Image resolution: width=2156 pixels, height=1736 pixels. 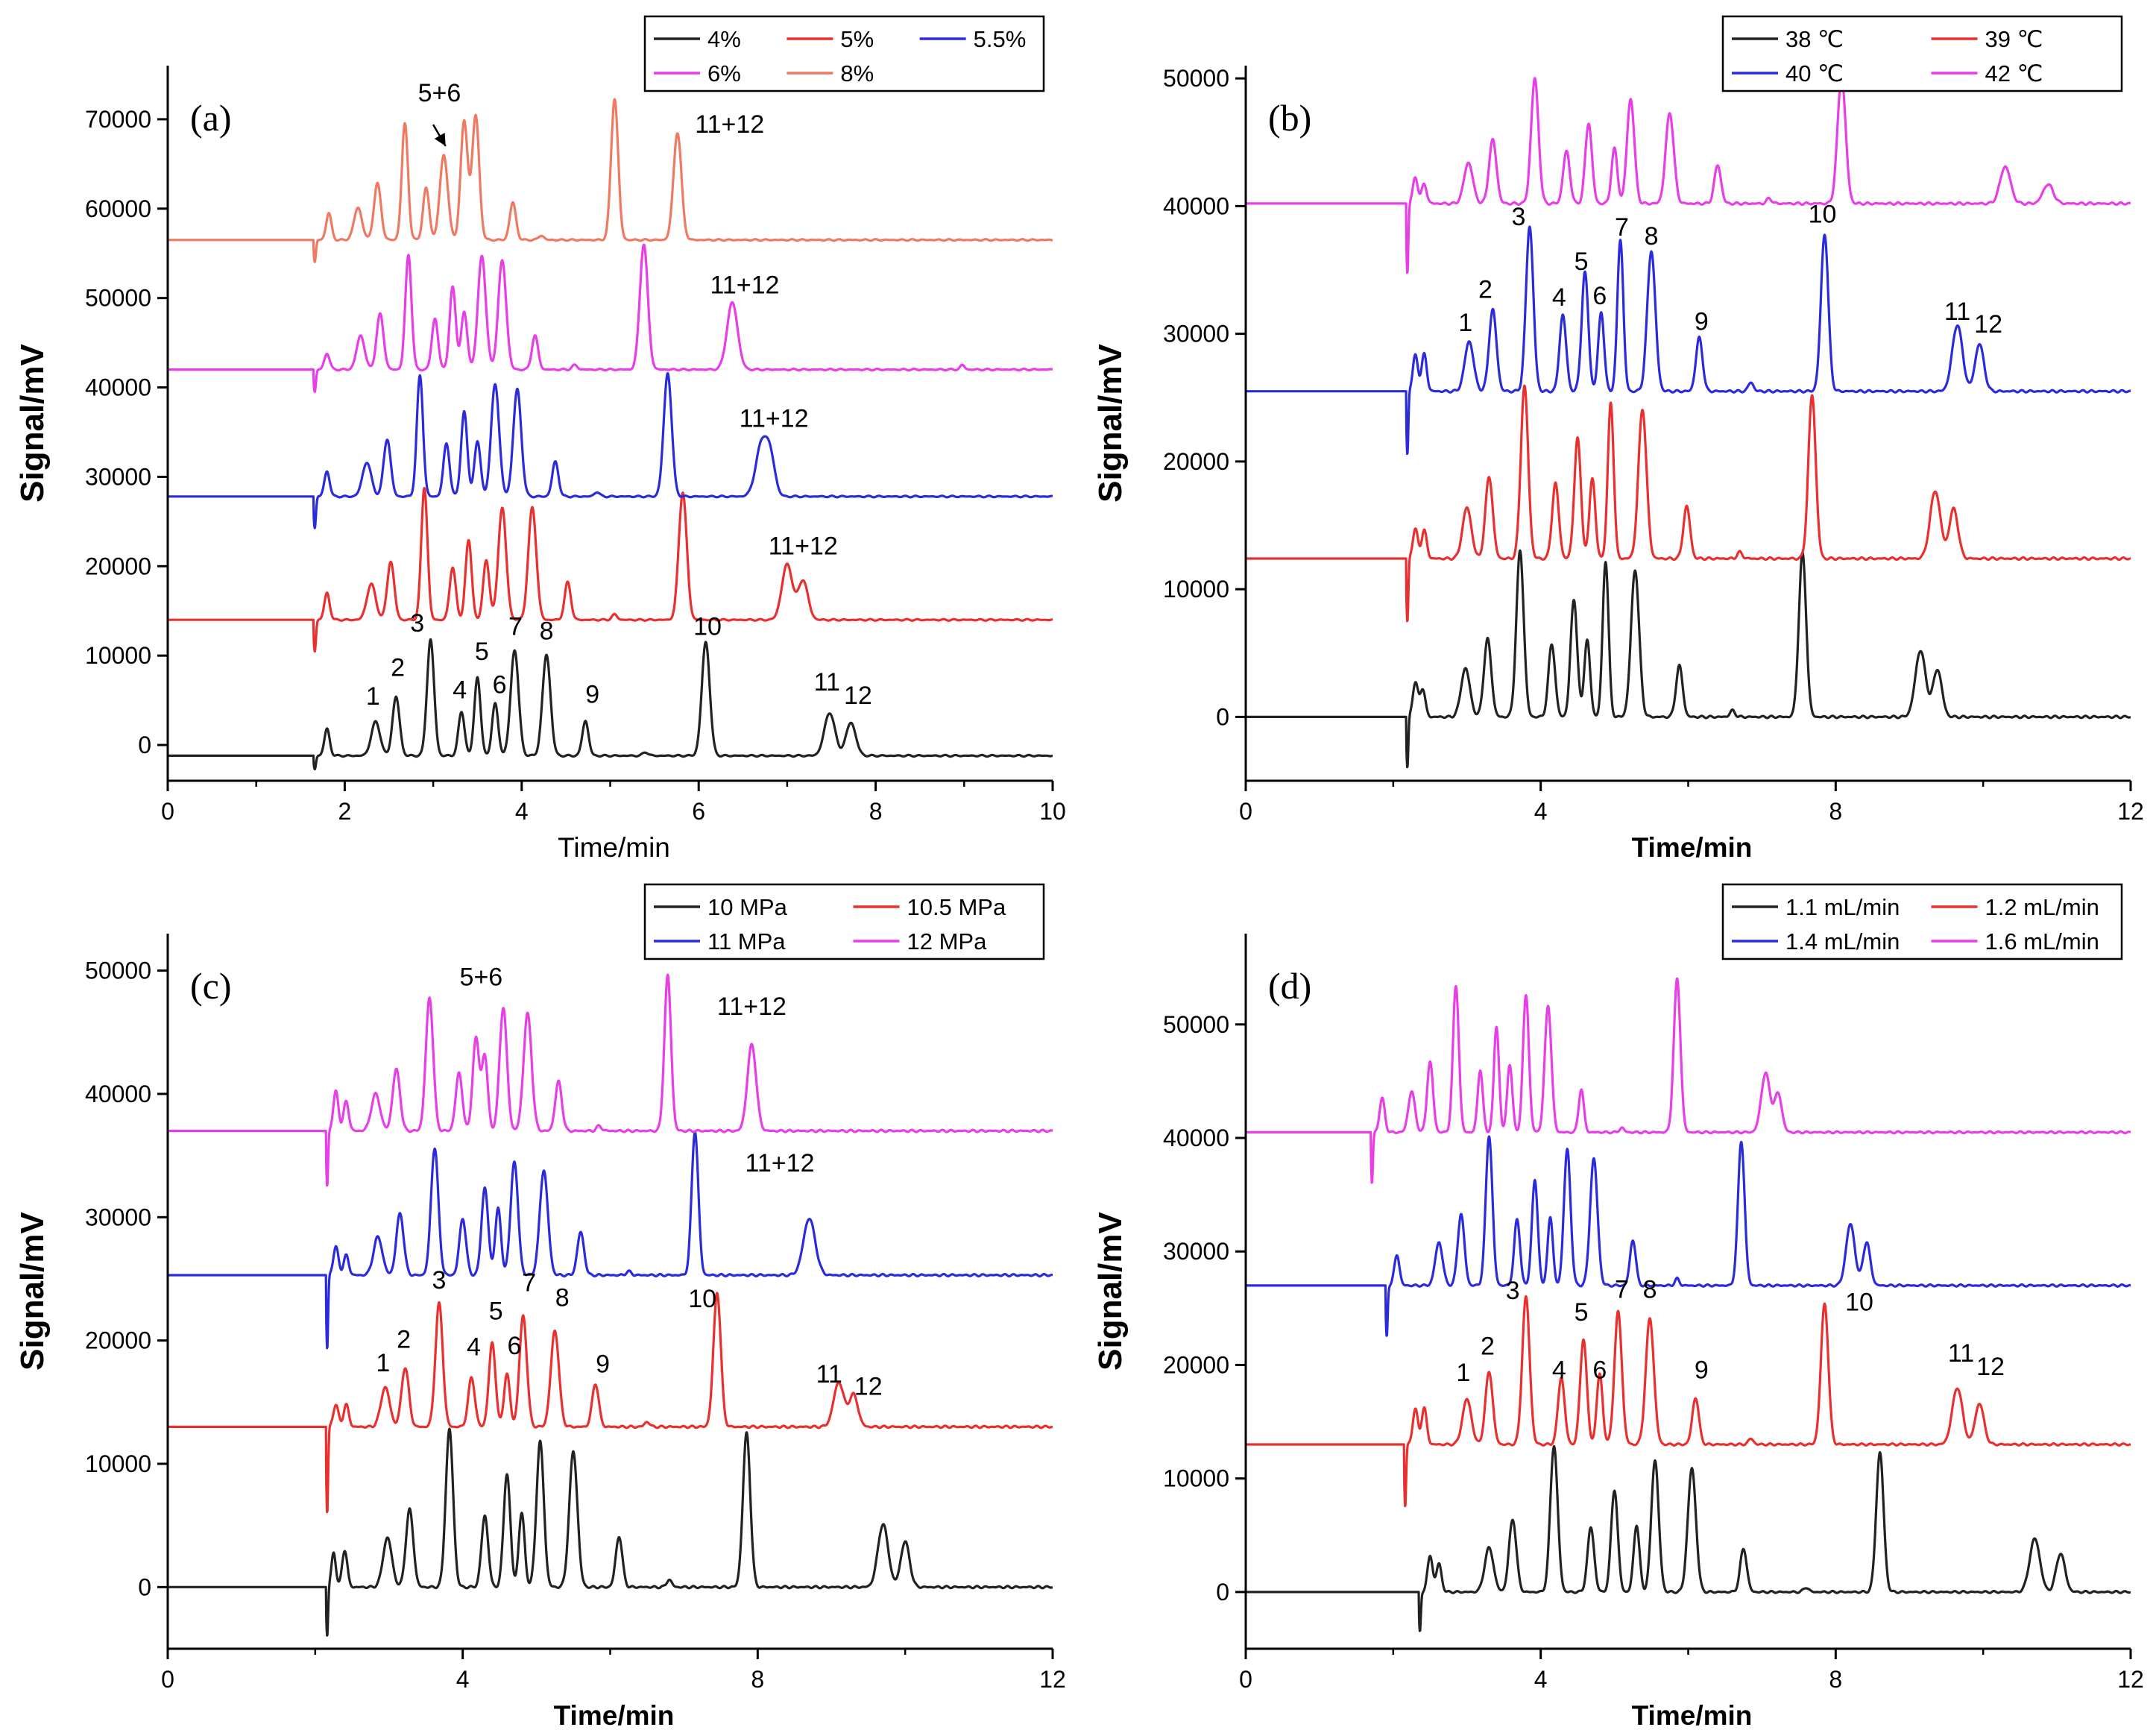 I want to click on legend-entry: 42 ℃, so click(x=2014, y=74).